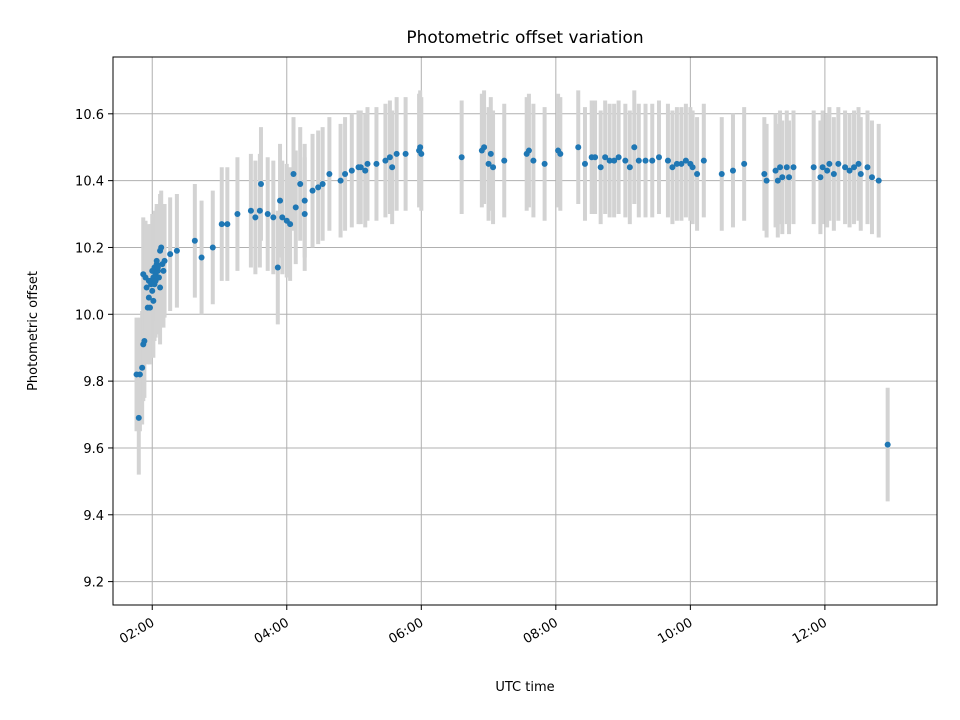  What do you see at coordinates (93, 516) in the screenshot?
I see `y-tick-label: 9.4` at bounding box center [93, 516].